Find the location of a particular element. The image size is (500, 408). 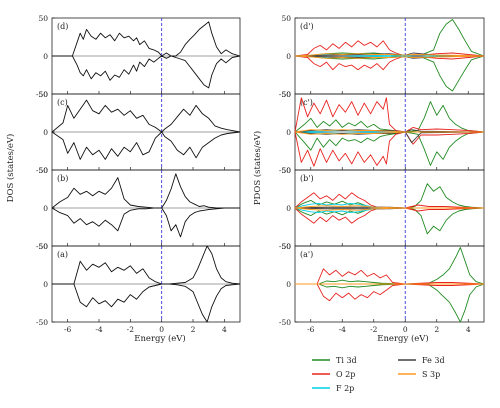

pdos-subplot: -50 0 50 (b') is located at coordinates (382, 208).